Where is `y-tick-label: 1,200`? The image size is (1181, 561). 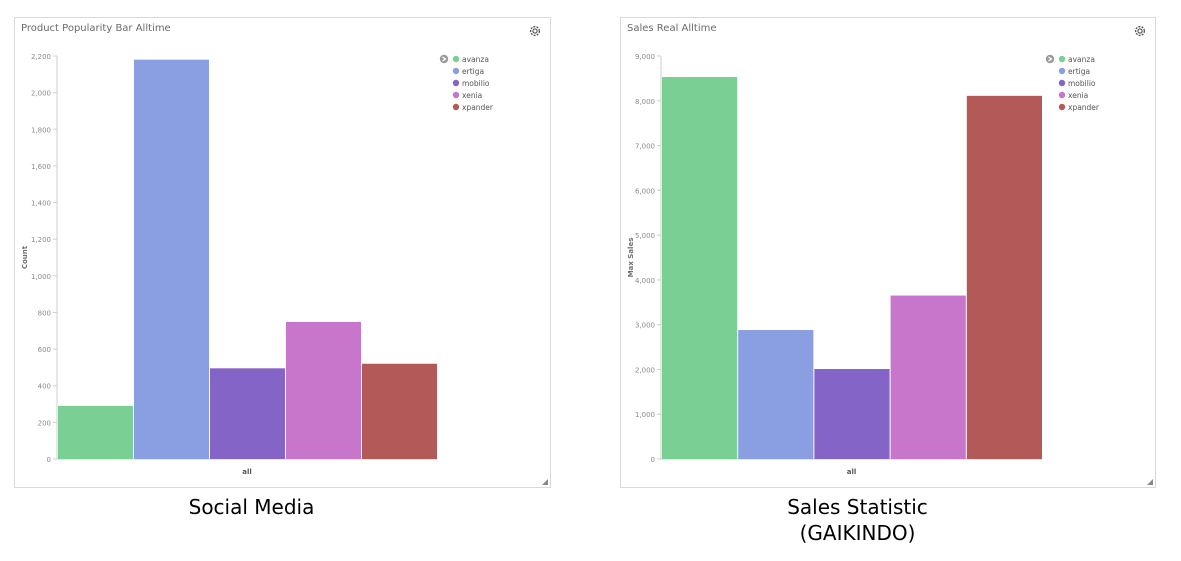 y-tick-label: 1,200 is located at coordinates (41, 240).